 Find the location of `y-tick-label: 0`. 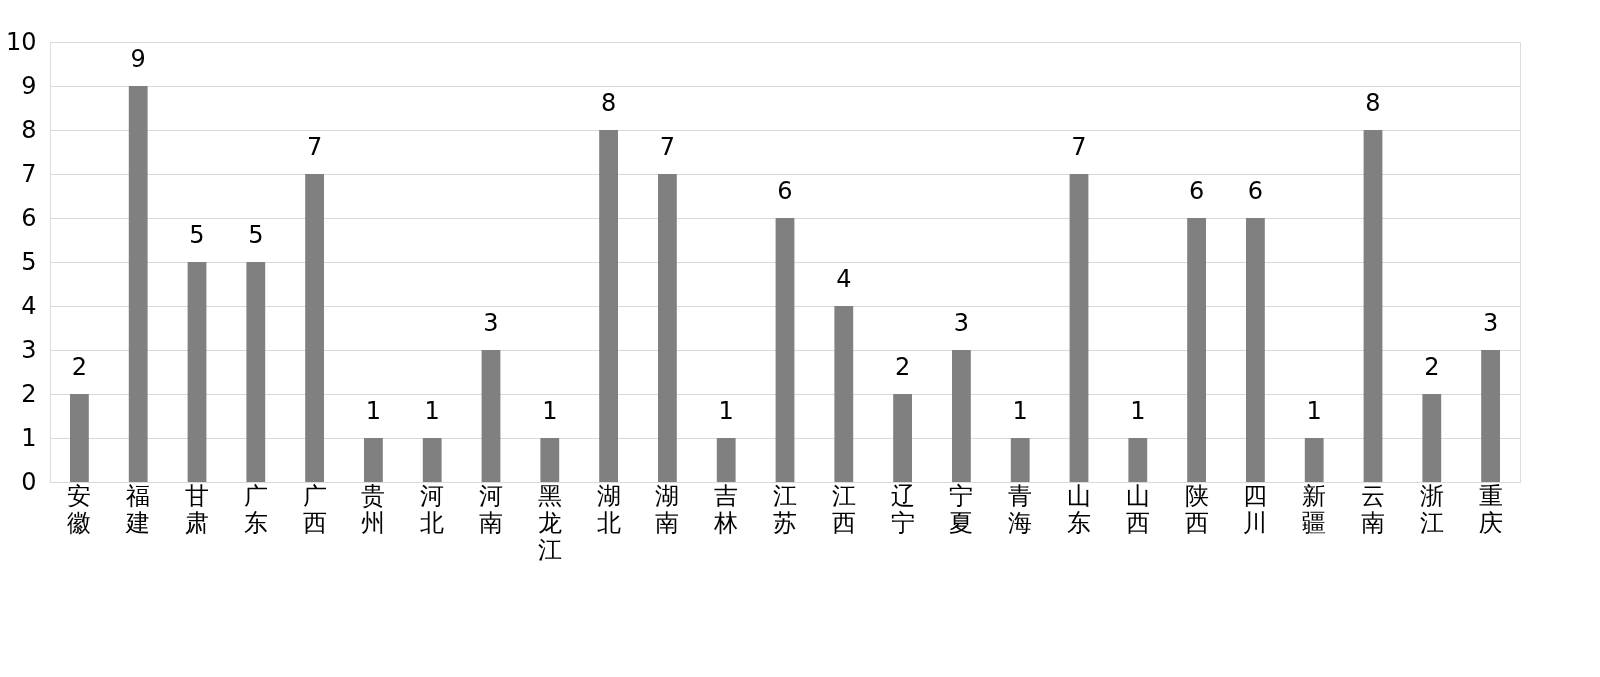

y-tick-label: 0 is located at coordinates (29, 481).